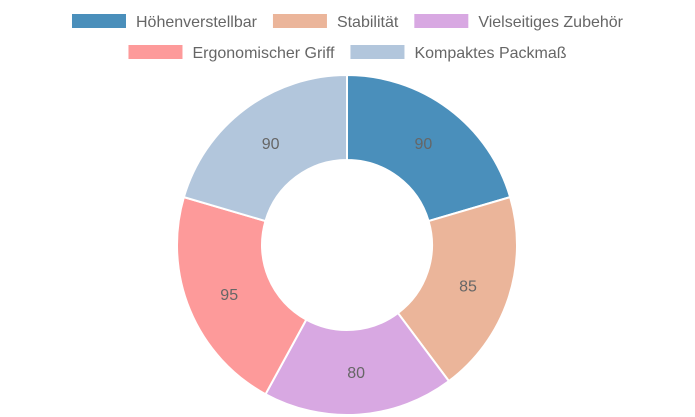 This screenshot has height=417, width=695. I want to click on legend-item-stabilitaet: Stabilität, so click(335, 22).